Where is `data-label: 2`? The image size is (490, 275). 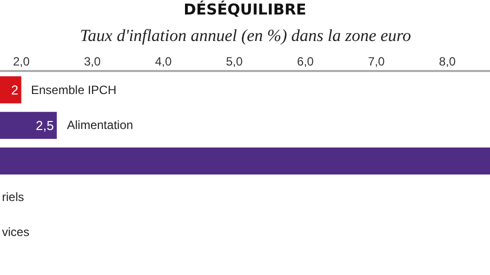 data-label: 2 is located at coordinates (14, 90).